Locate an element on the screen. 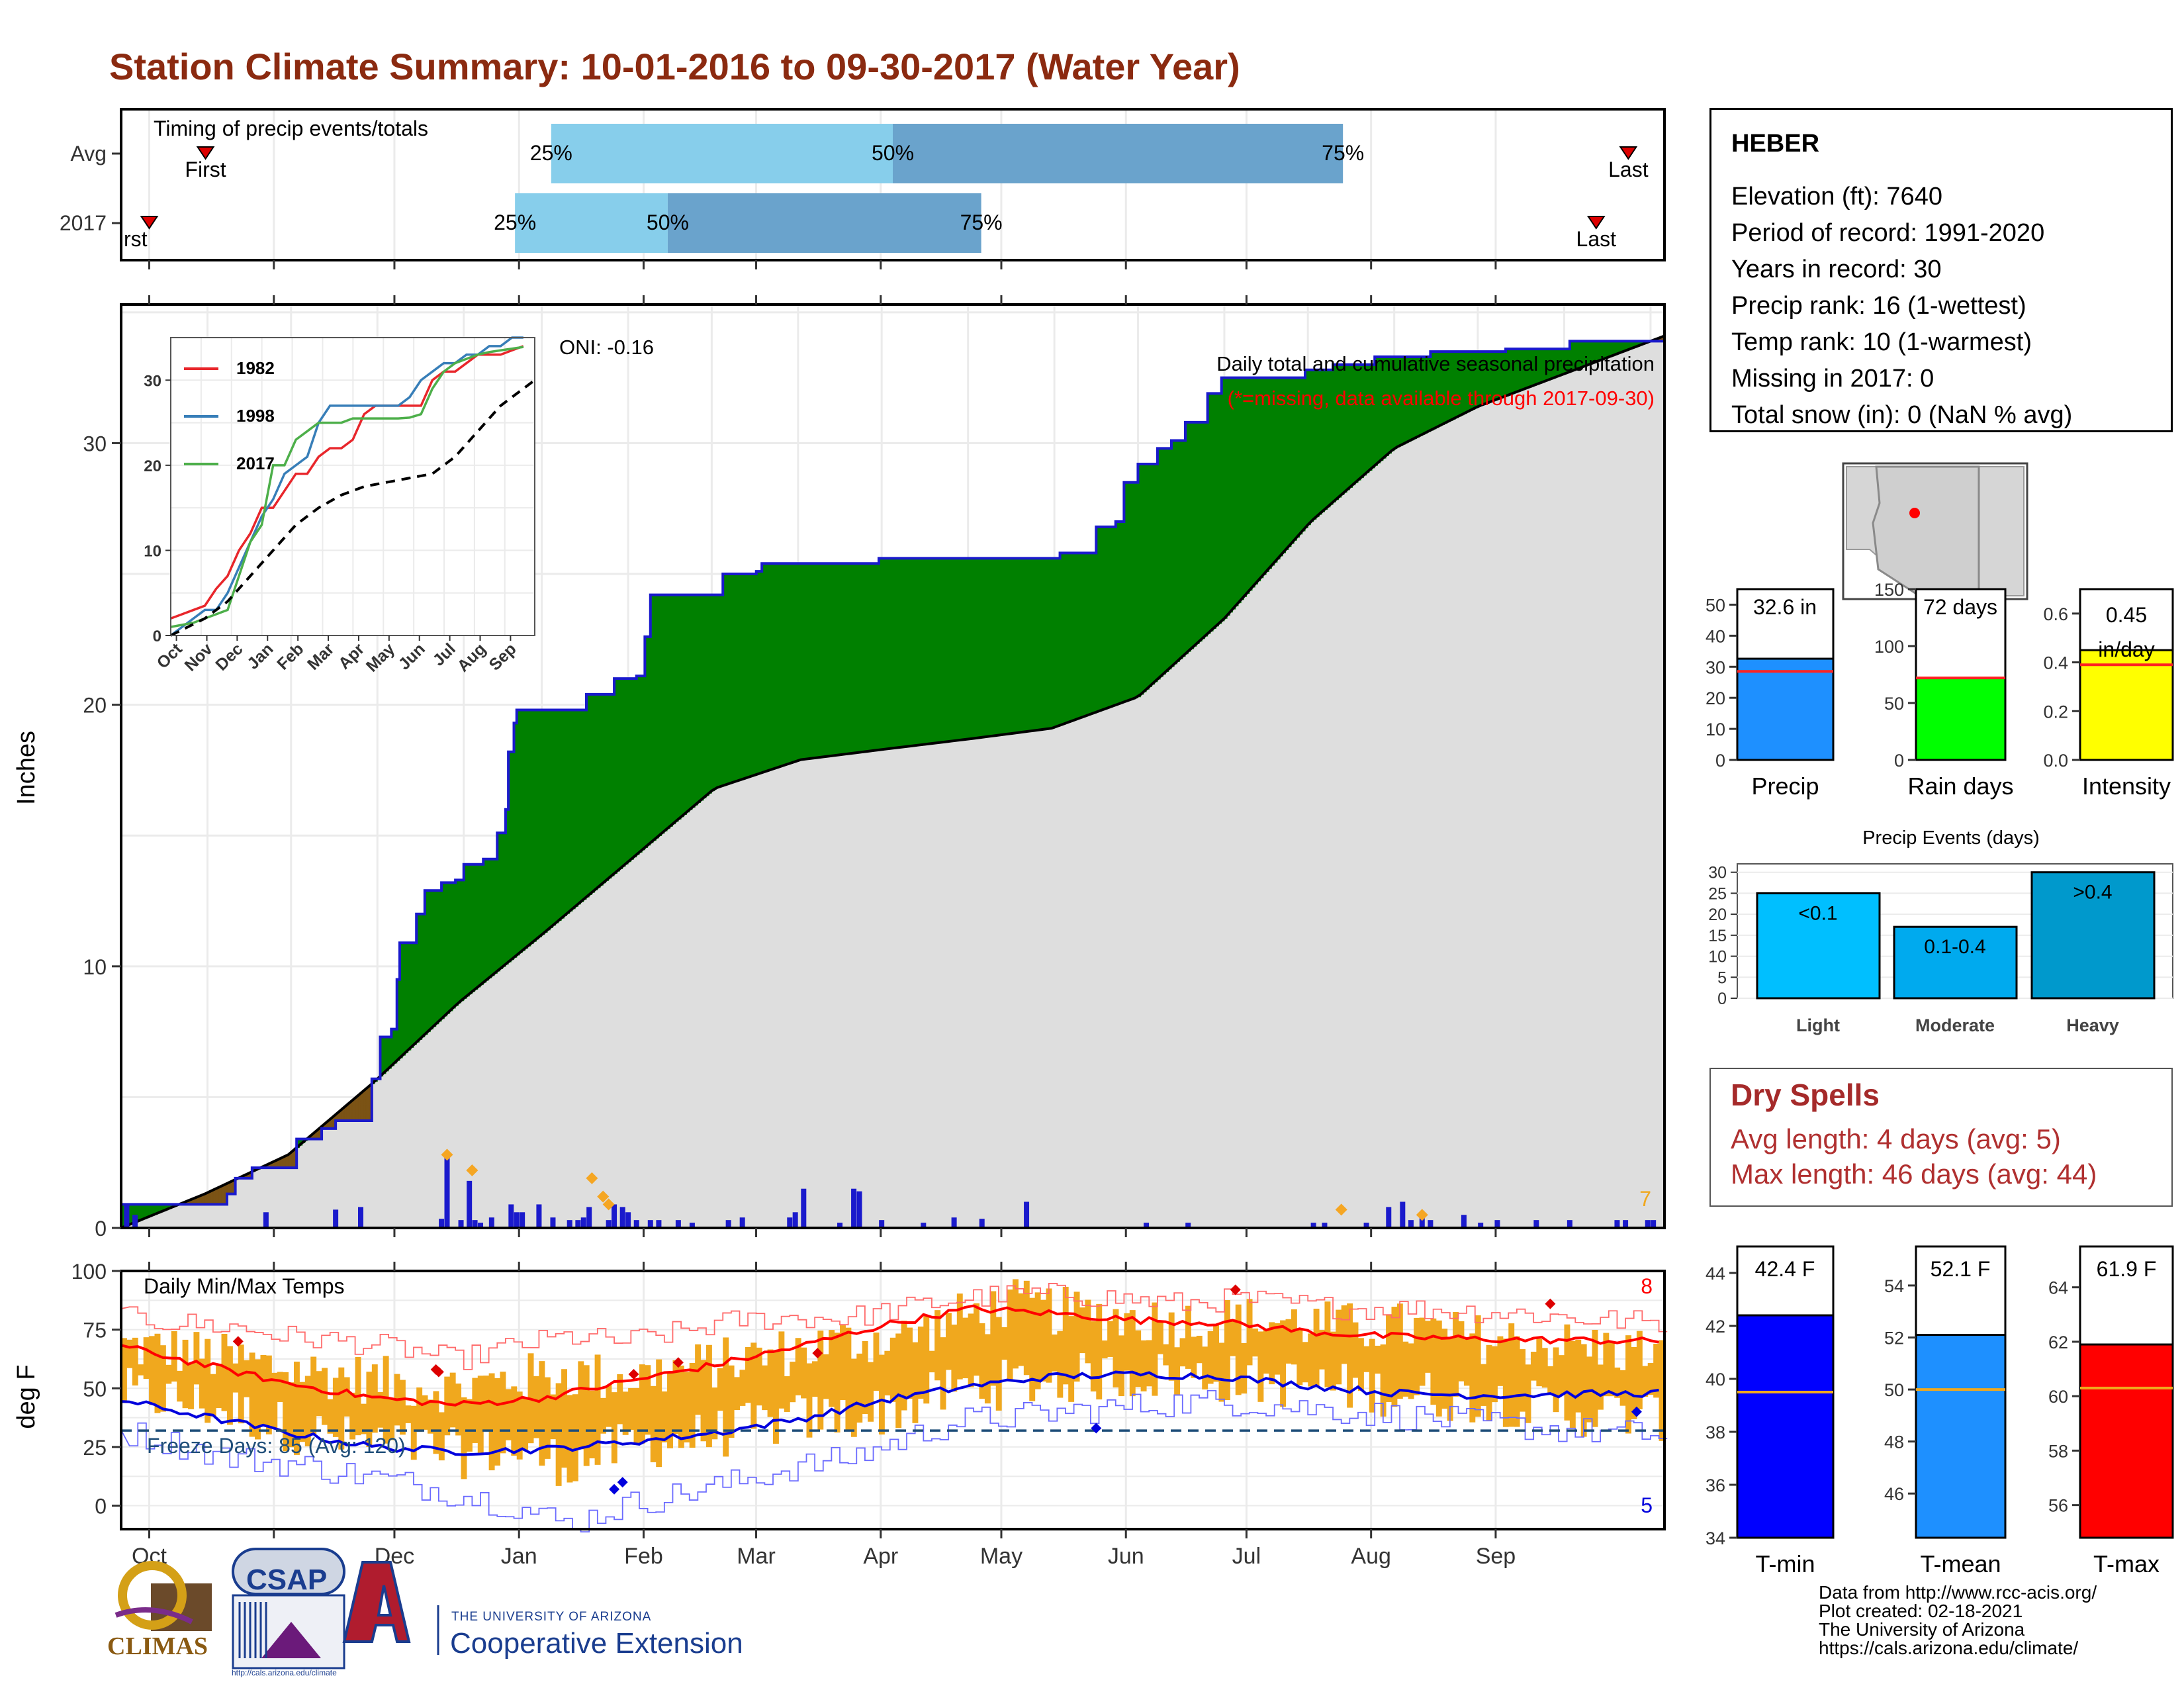 The image size is (2184, 1688). dry-spells-max: Max length: 46 days (avg: 44) is located at coordinates (1914, 1174).